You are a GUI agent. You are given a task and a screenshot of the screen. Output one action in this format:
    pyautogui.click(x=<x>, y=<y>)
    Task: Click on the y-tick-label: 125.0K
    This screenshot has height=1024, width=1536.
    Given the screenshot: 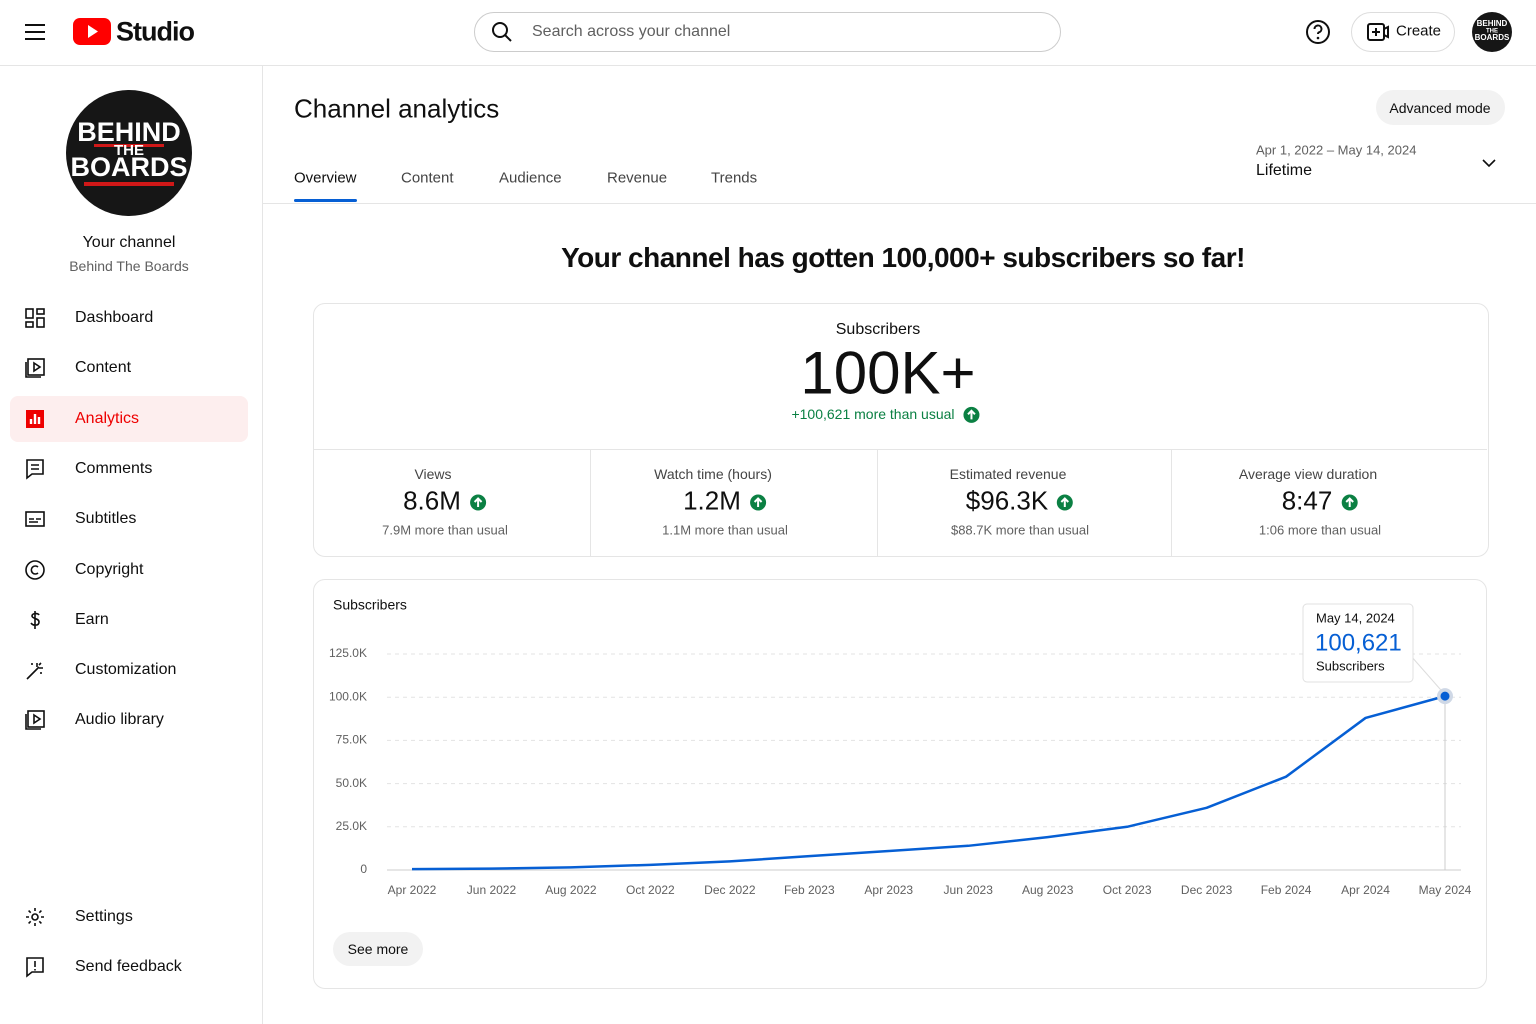 What is the action you would take?
    pyautogui.click(x=348, y=653)
    